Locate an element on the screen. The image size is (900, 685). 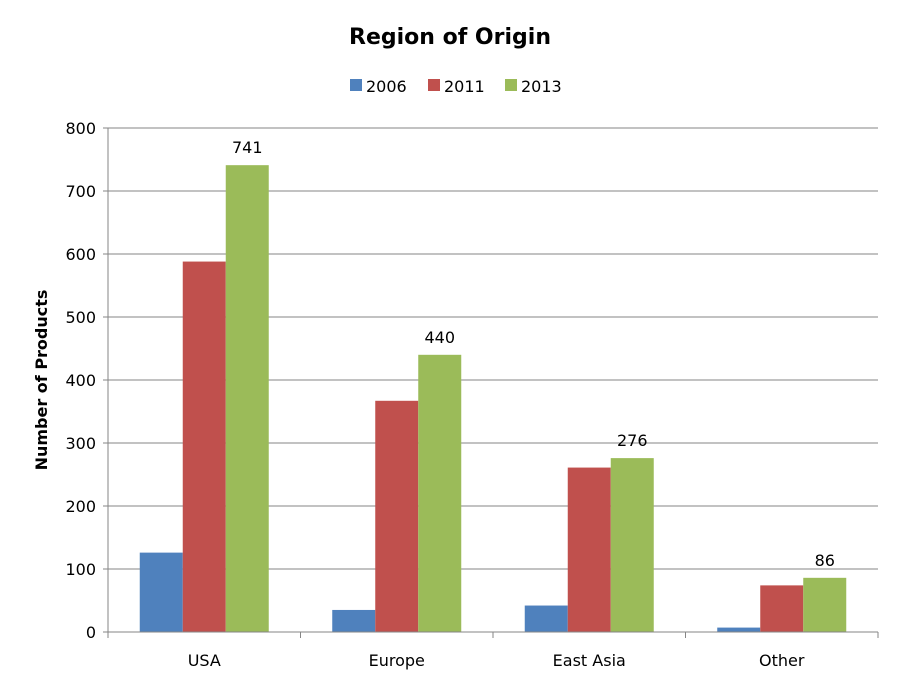
x-axis-ticks: USA Europe East Asia Other is located at coordinates (493, 651).